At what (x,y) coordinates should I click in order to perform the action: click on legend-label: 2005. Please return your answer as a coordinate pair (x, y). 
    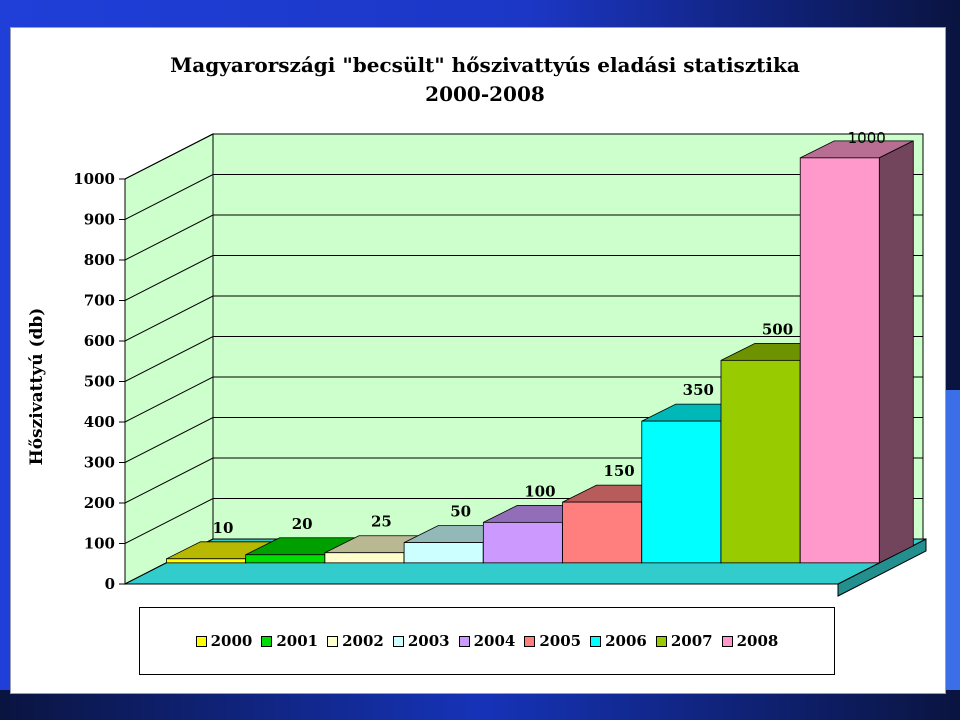
    Looking at the image, I should click on (560, 641).